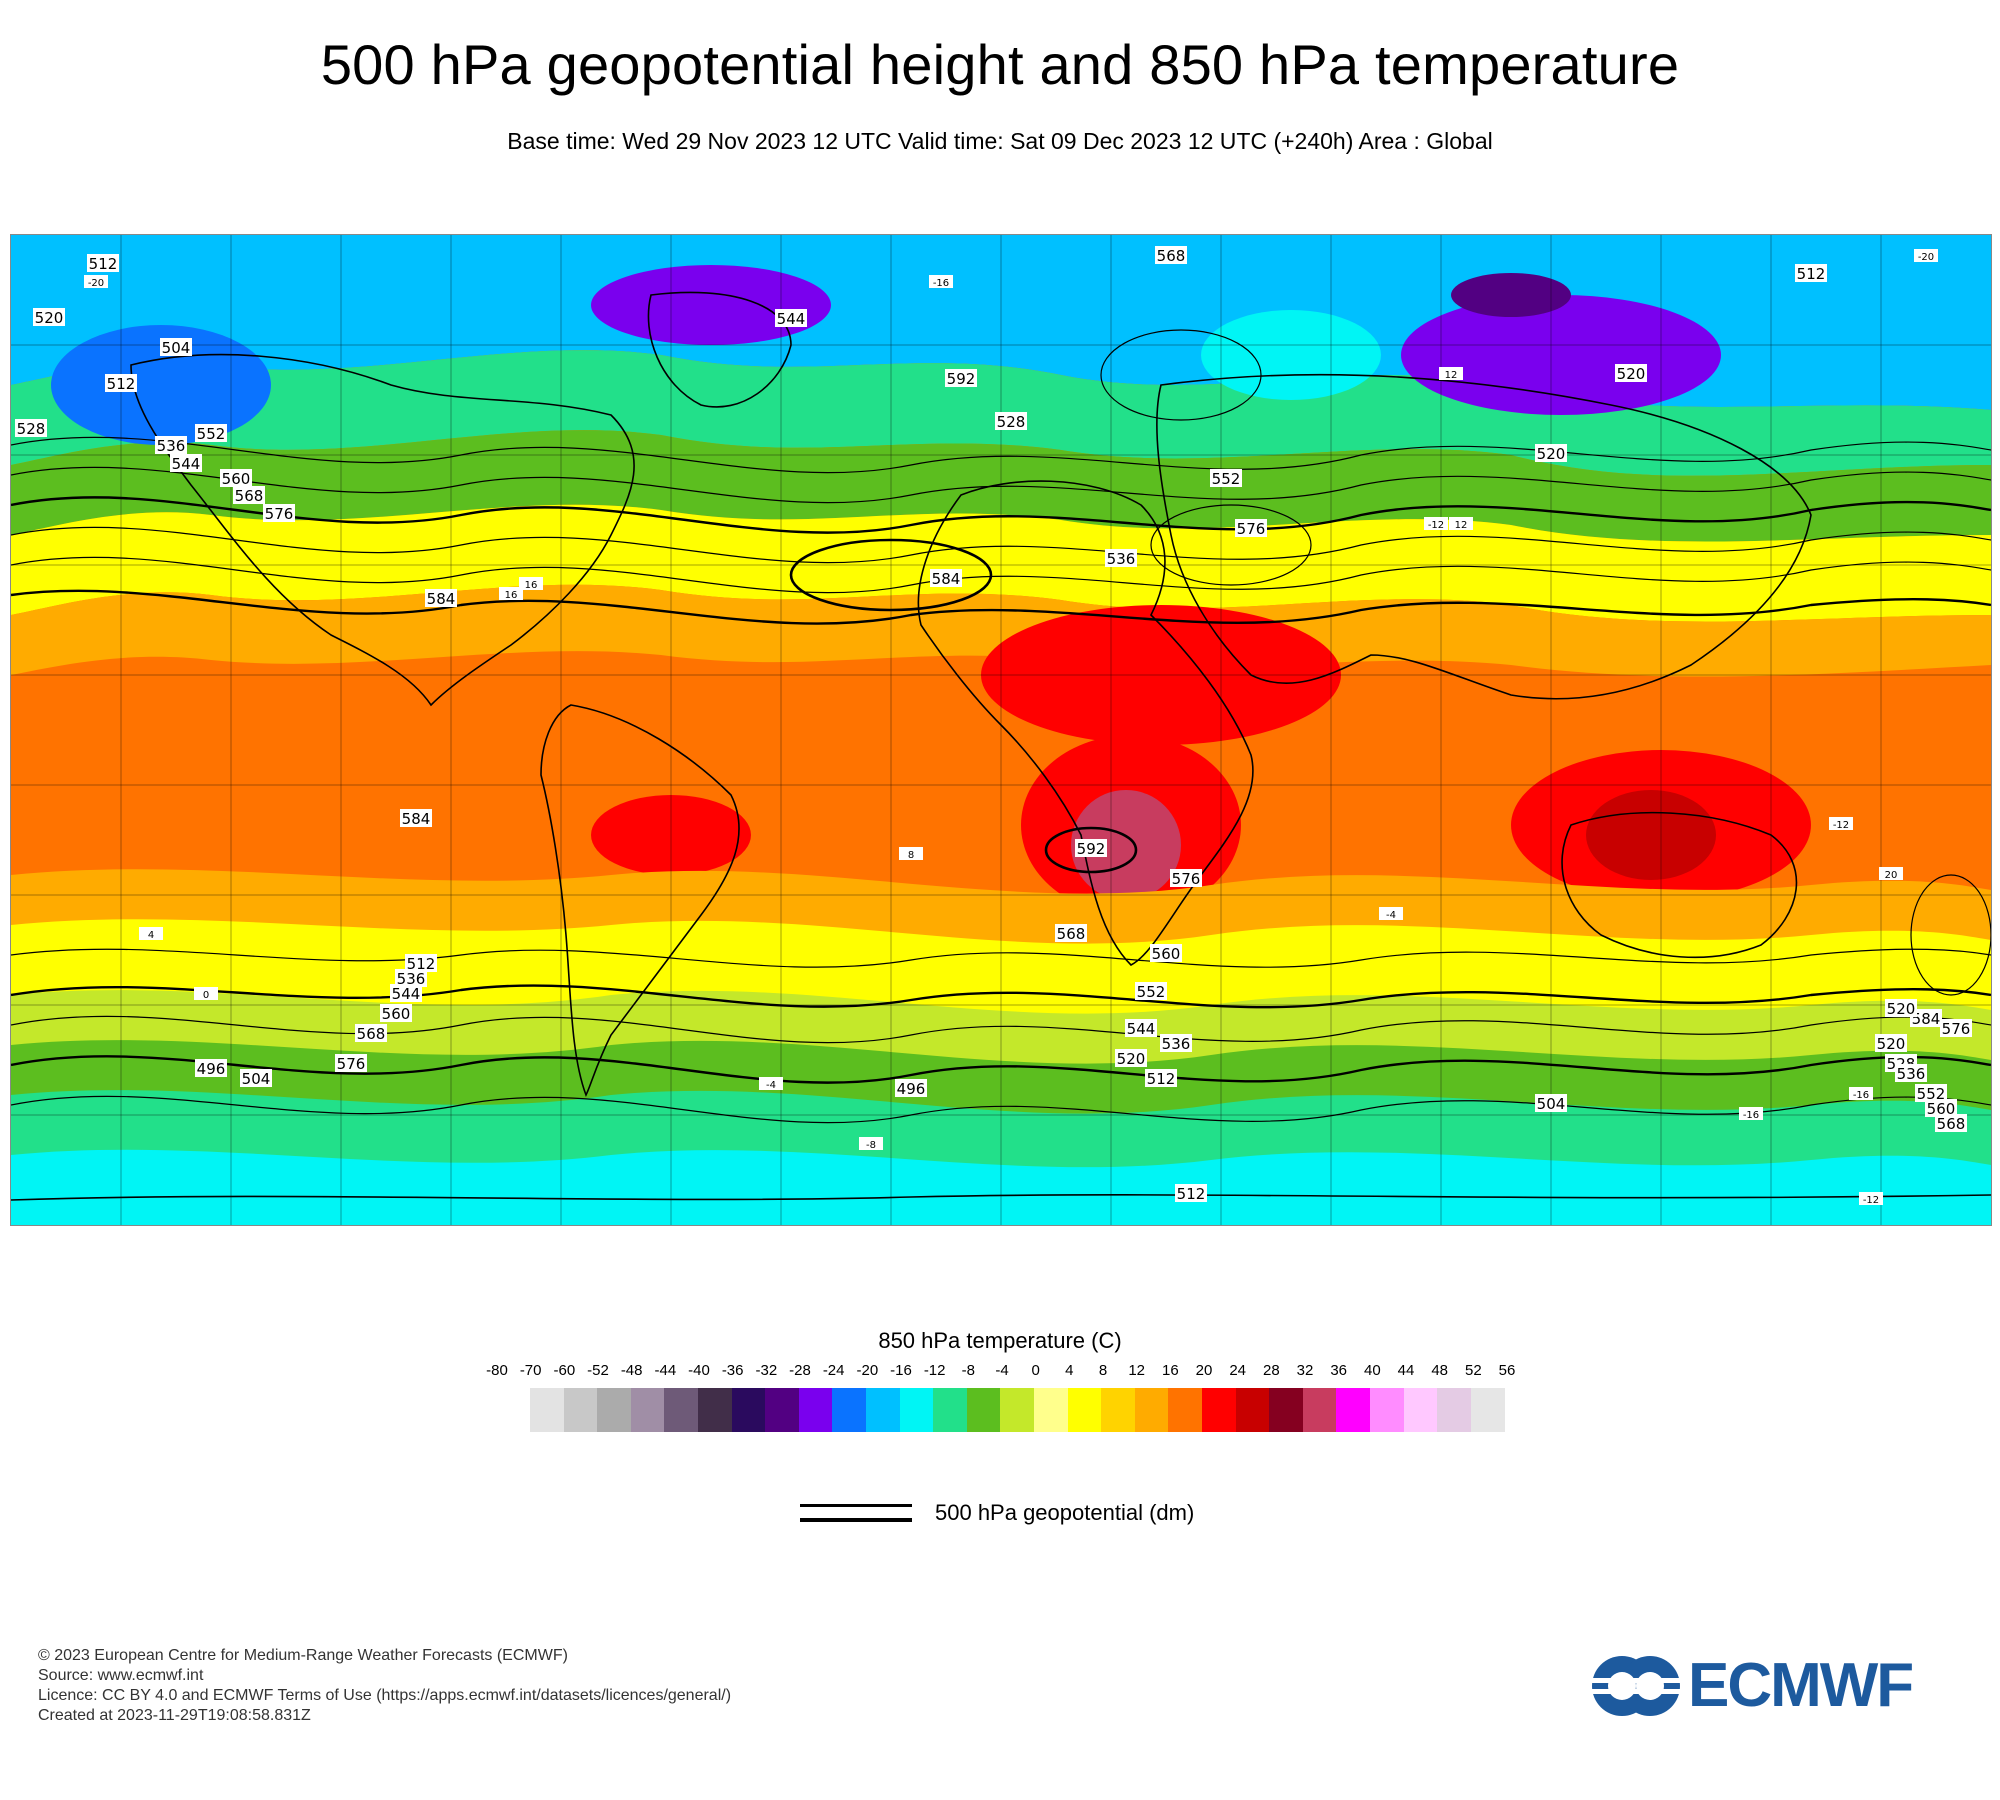 The image size is (2000, 1800). Describe the element at coordinates (531, 585) in the screenshot. I see `svg-text: 16` at that location.